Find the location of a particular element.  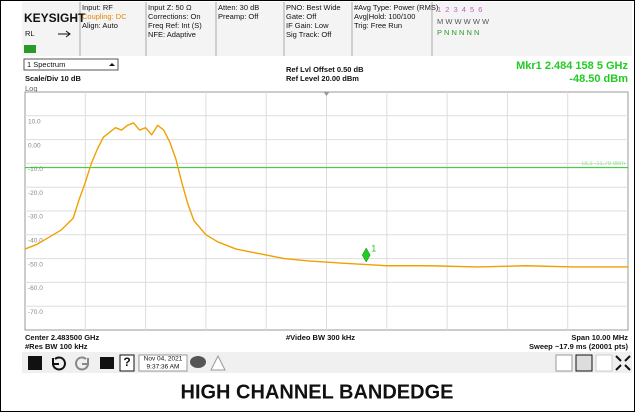

window-dropdown is located at coordinates (71, 64).